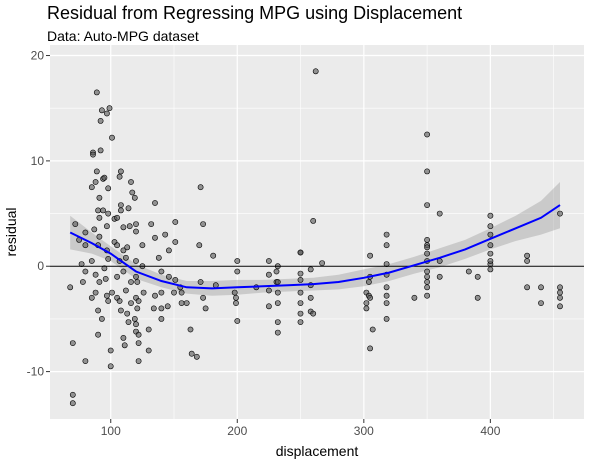 This screenshot has width=592, height=464. Describe the element at coordinates (317, 451) in the screenshot. I see `x-axis-title: displacement` at that location.